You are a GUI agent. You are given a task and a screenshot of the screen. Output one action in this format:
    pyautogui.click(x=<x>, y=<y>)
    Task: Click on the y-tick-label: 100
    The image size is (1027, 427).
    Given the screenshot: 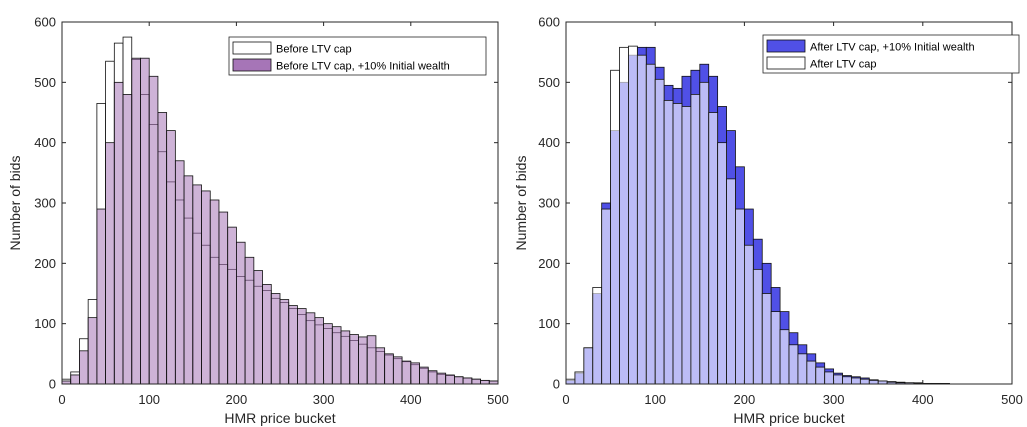 What is the action you would take?
    pyautogui.click(x=549, y=323)
    